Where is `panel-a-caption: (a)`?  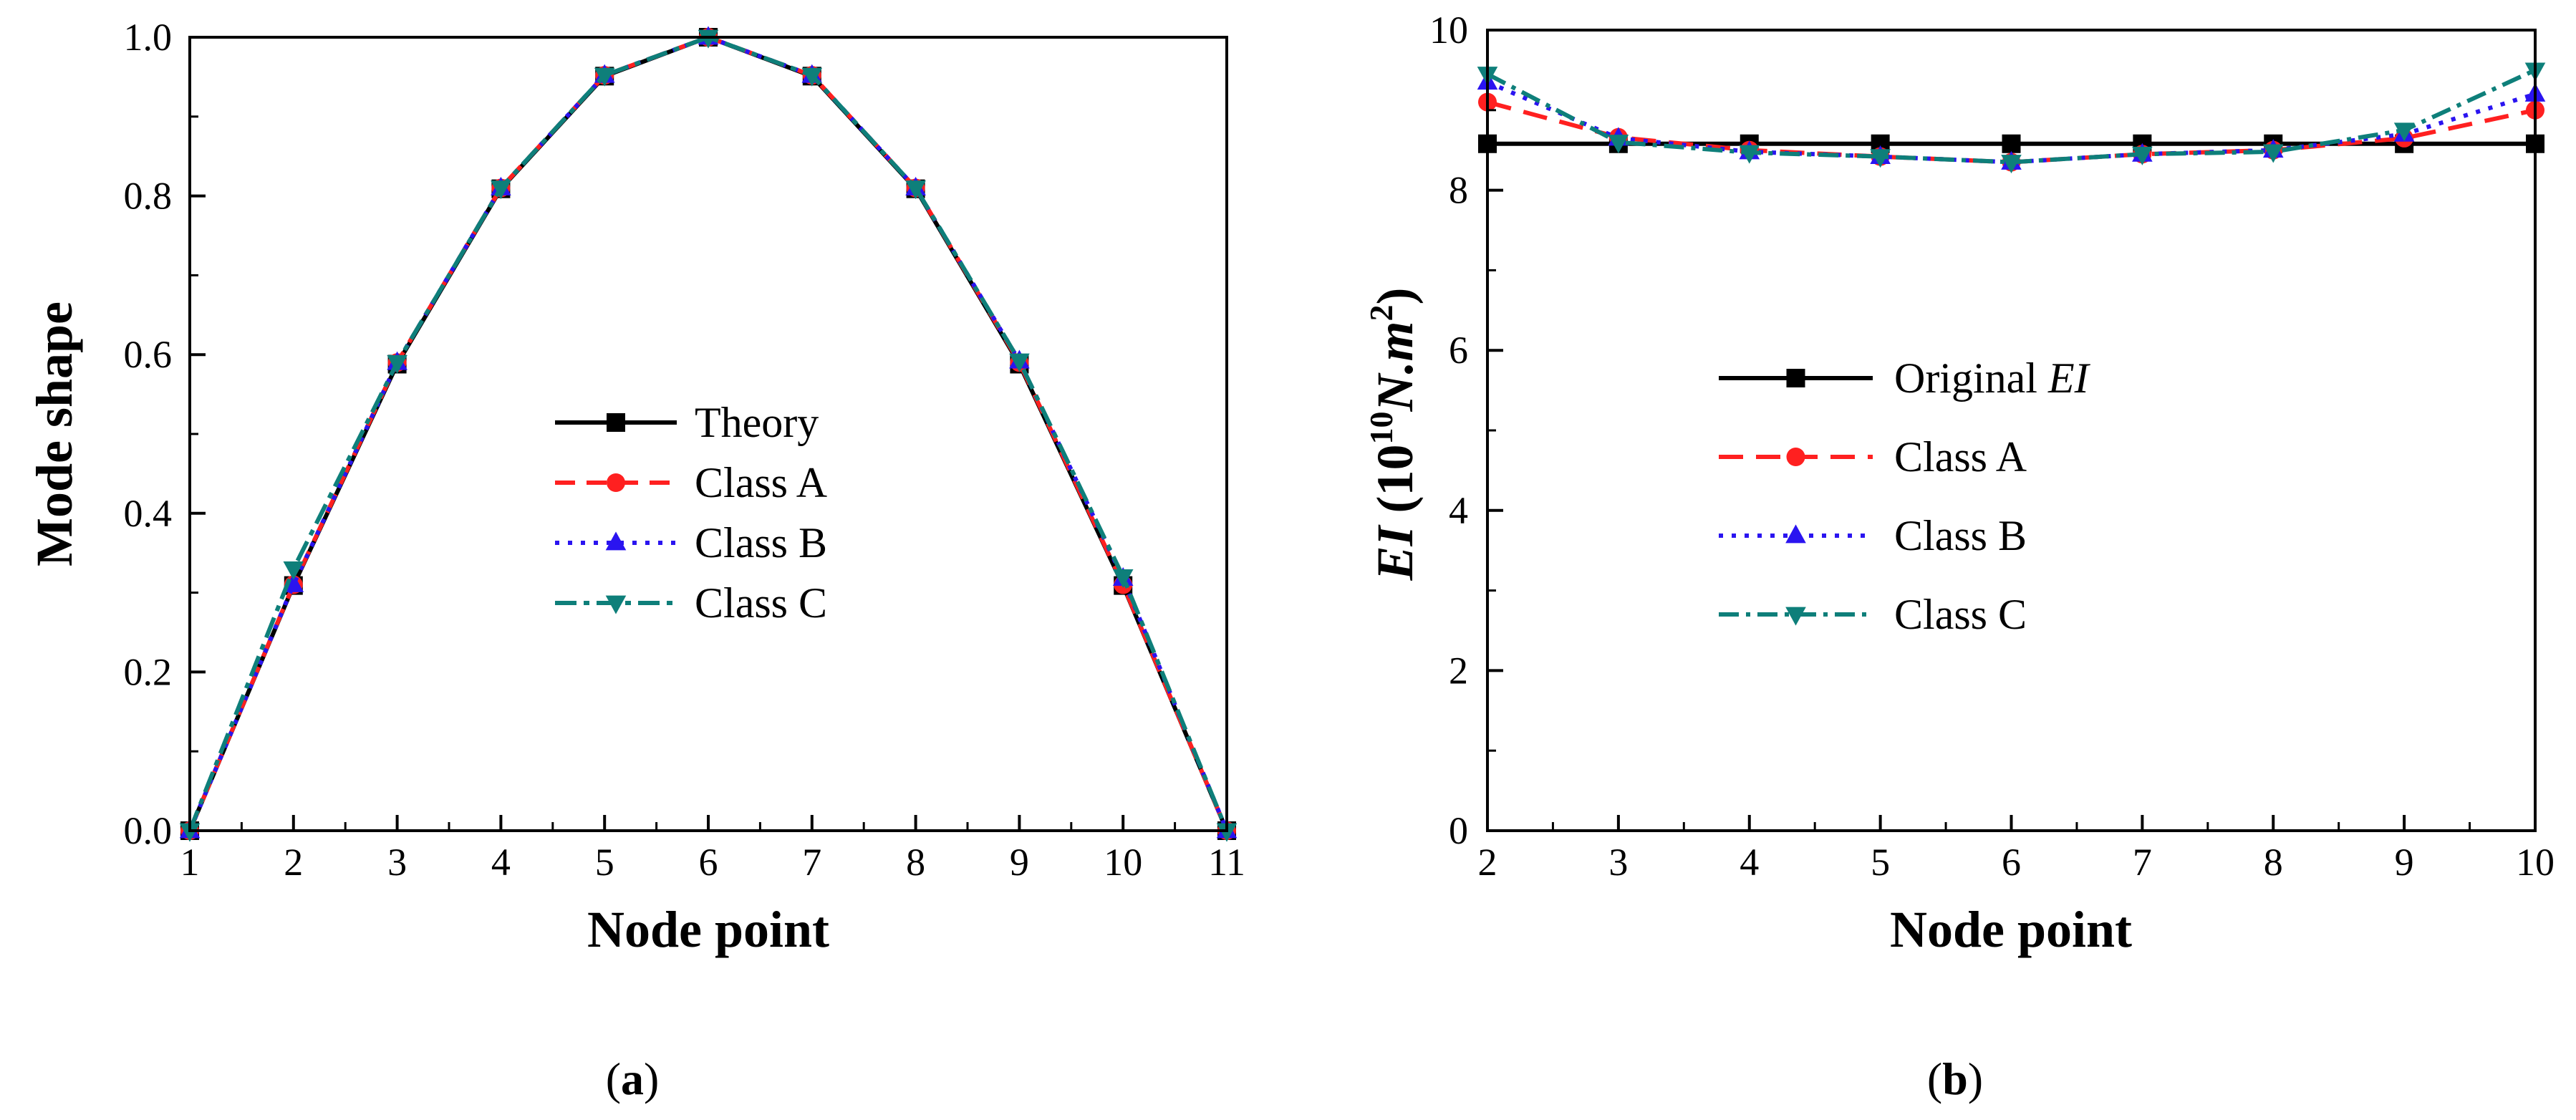 panel-a-caption: (a) is located at coordinates (633, 1078).